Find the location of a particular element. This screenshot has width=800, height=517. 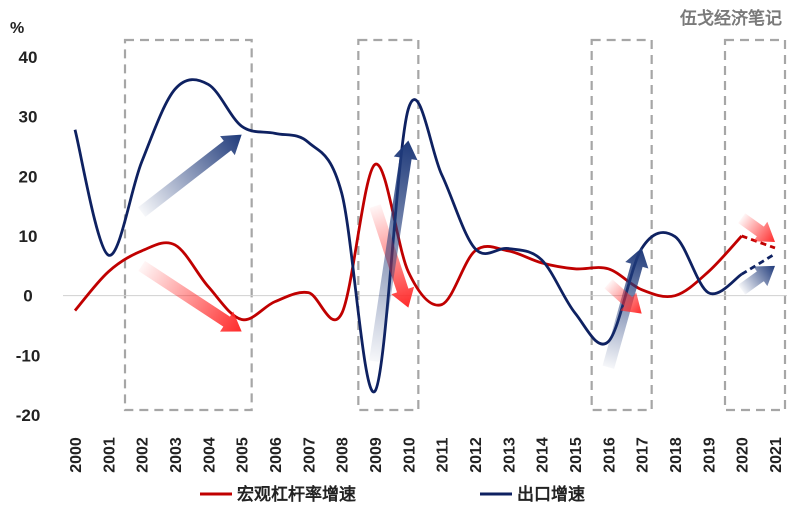

x-tick-label: 2005 is located at coordinates (243, 455).